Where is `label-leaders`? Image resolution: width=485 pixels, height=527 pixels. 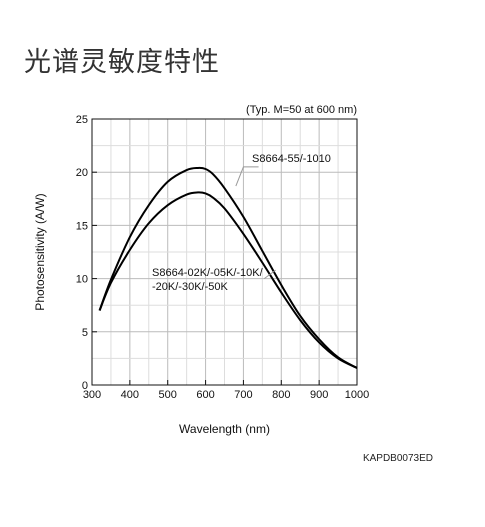 label-leaders is located at coordinates (255, 223).